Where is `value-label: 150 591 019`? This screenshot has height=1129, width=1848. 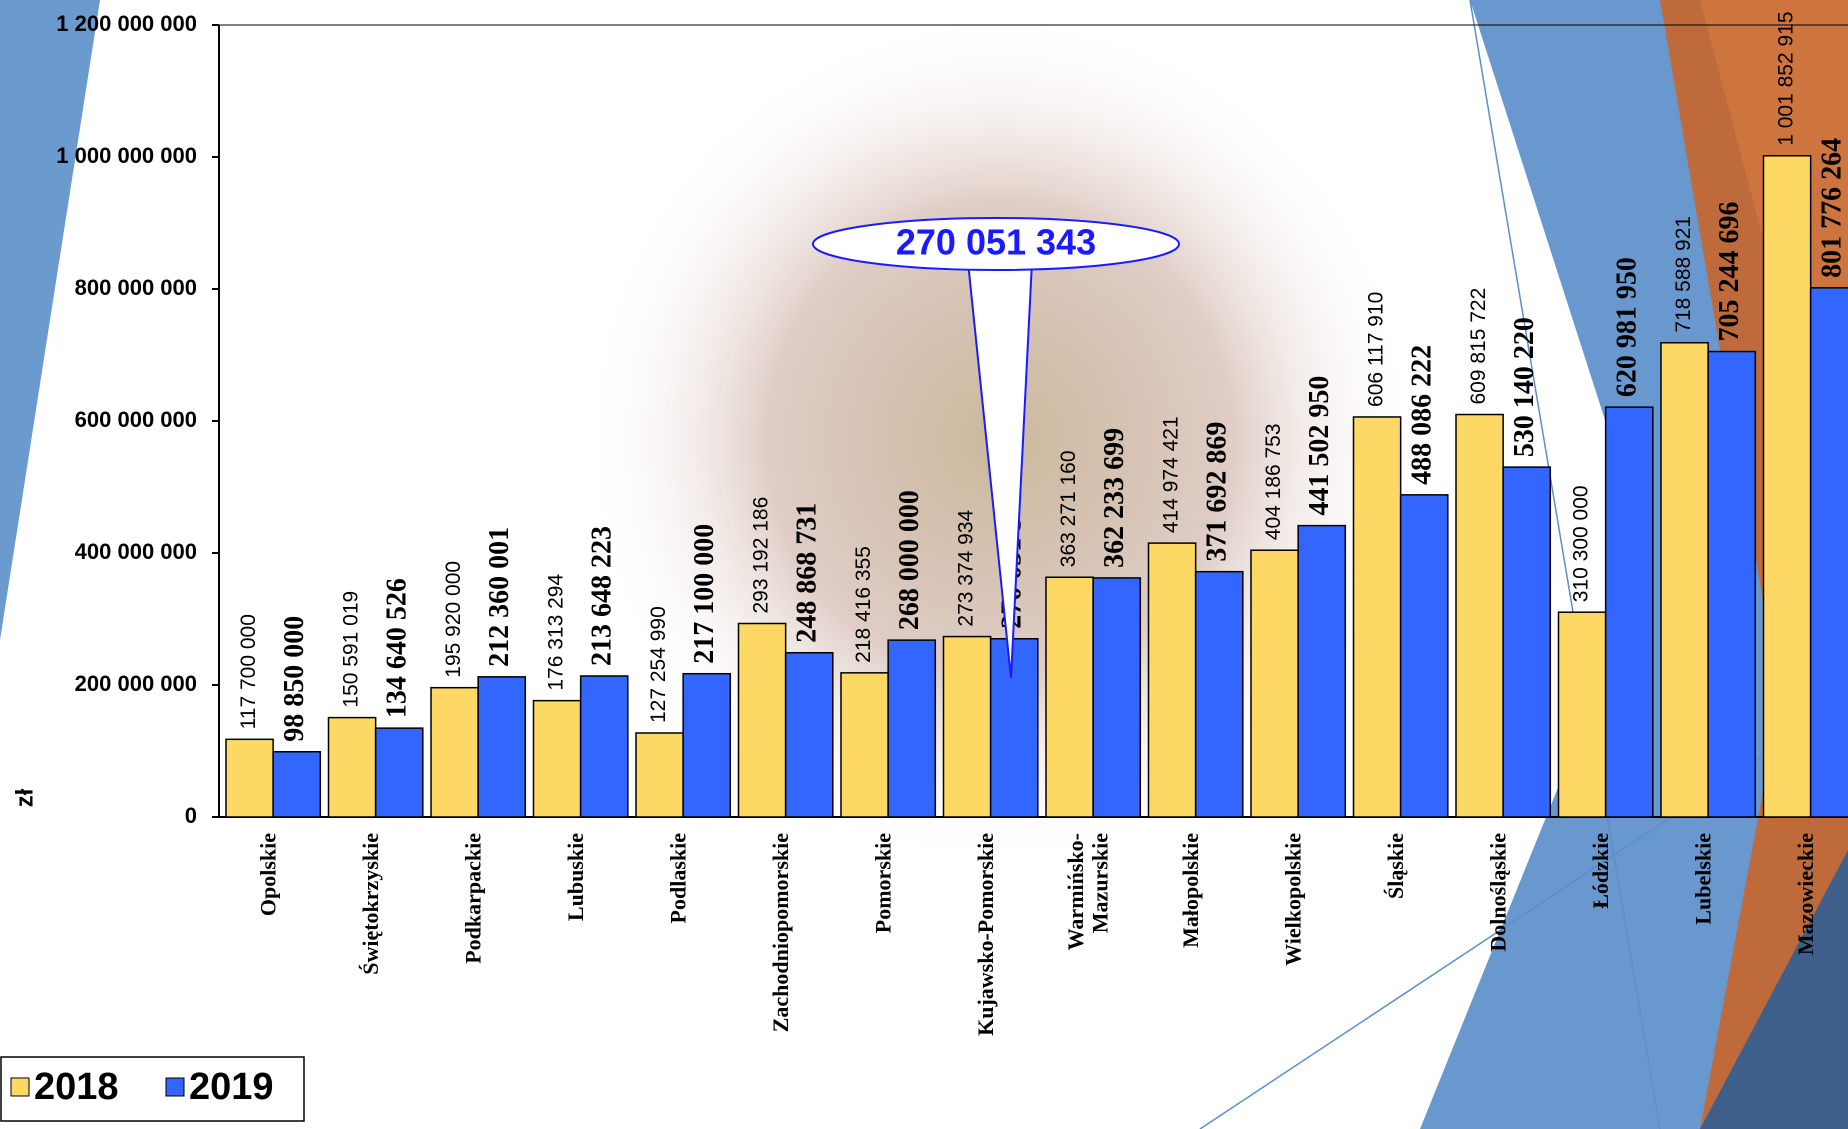 value-label: 150 591 019 is located at coordinates (351, 649).